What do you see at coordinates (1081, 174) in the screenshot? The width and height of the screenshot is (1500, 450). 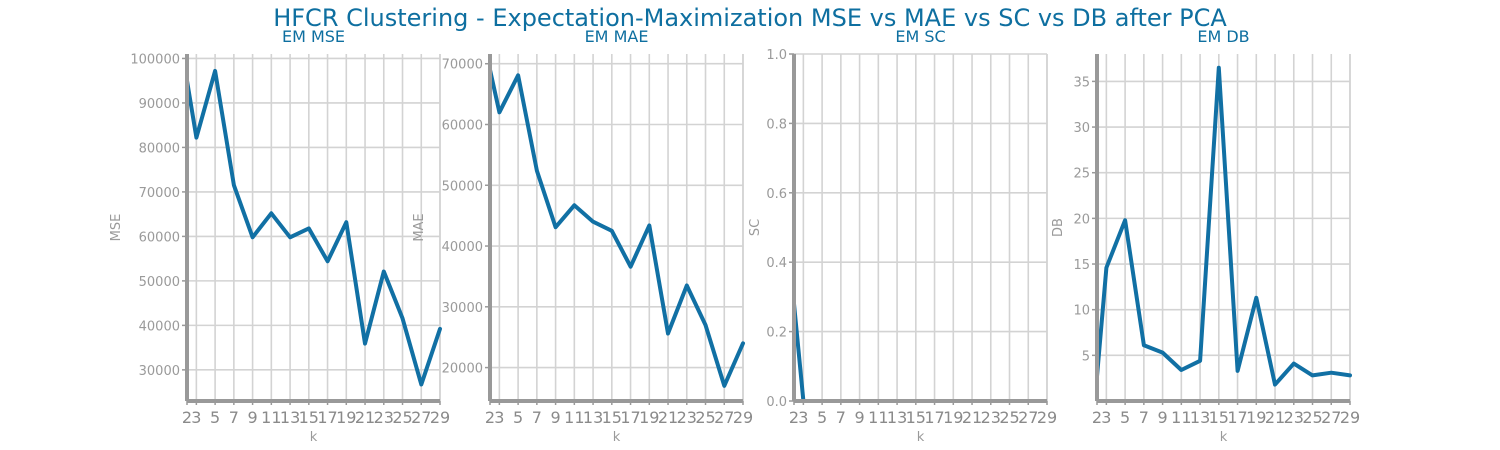 I see `y-tick-label: 25` at bounding box center [1081, 174].